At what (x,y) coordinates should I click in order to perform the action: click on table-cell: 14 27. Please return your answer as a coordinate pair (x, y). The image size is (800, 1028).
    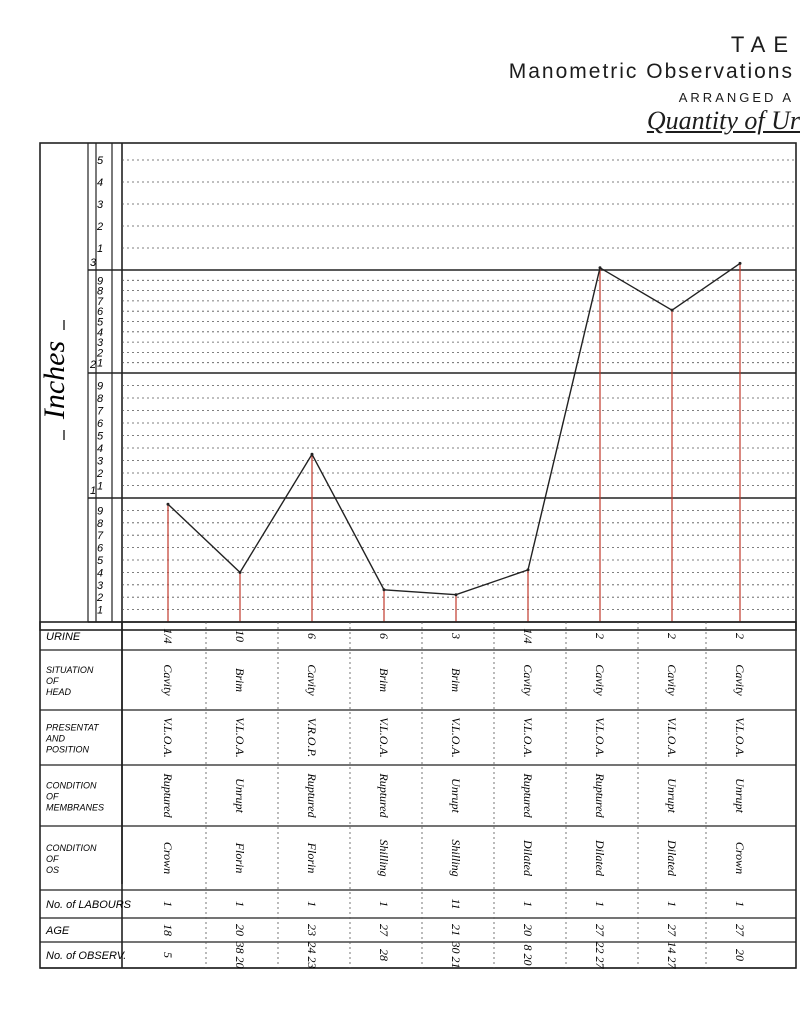
    Looking at the image, I should click on (672, 956).